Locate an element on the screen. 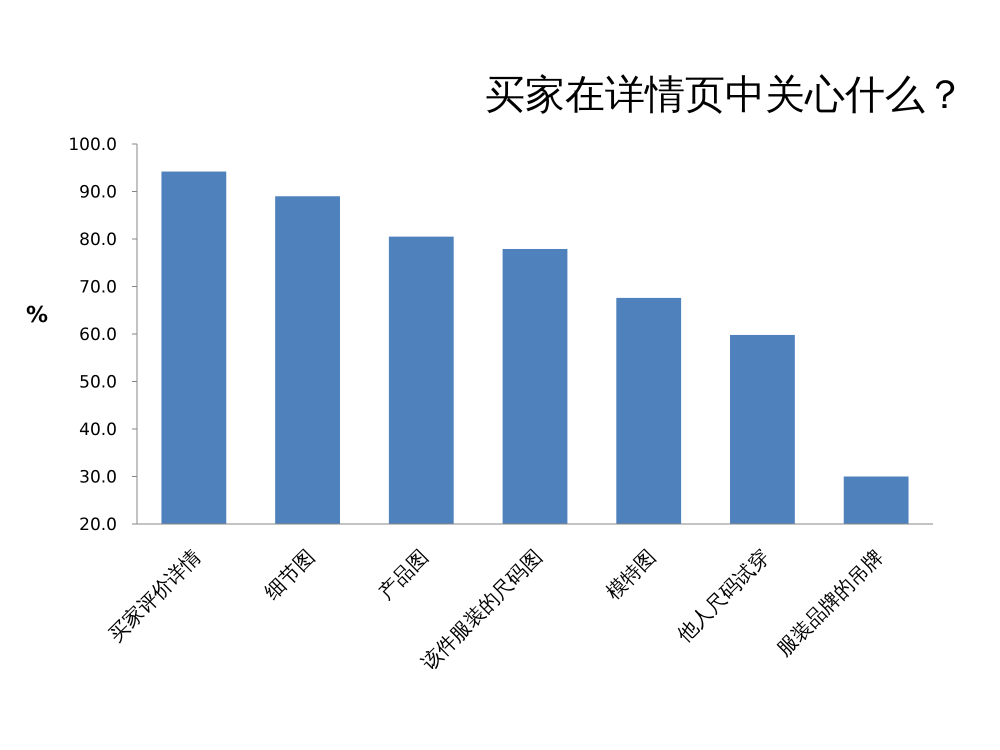  x-tick-label: 产品图 is located at coordinates (403, 574).